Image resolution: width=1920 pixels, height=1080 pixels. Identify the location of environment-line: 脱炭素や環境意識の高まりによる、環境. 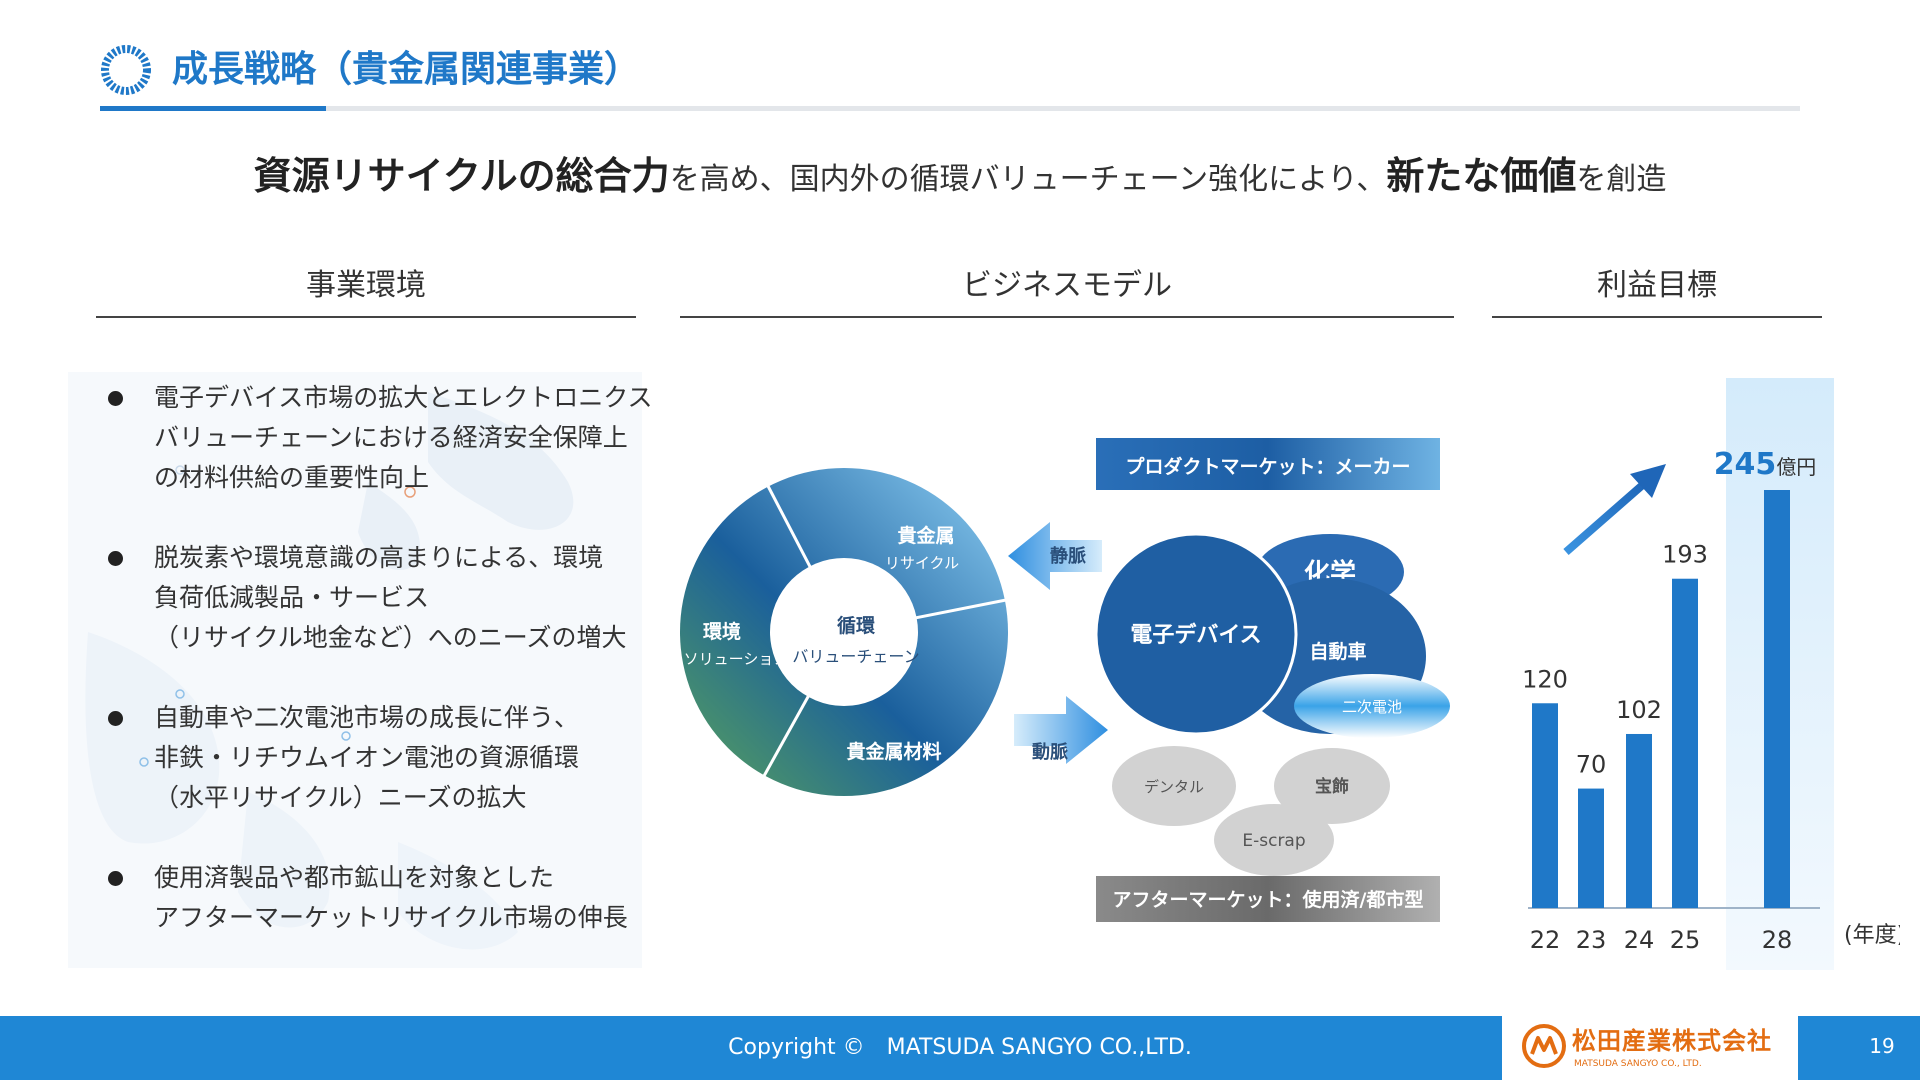
(379, 557).